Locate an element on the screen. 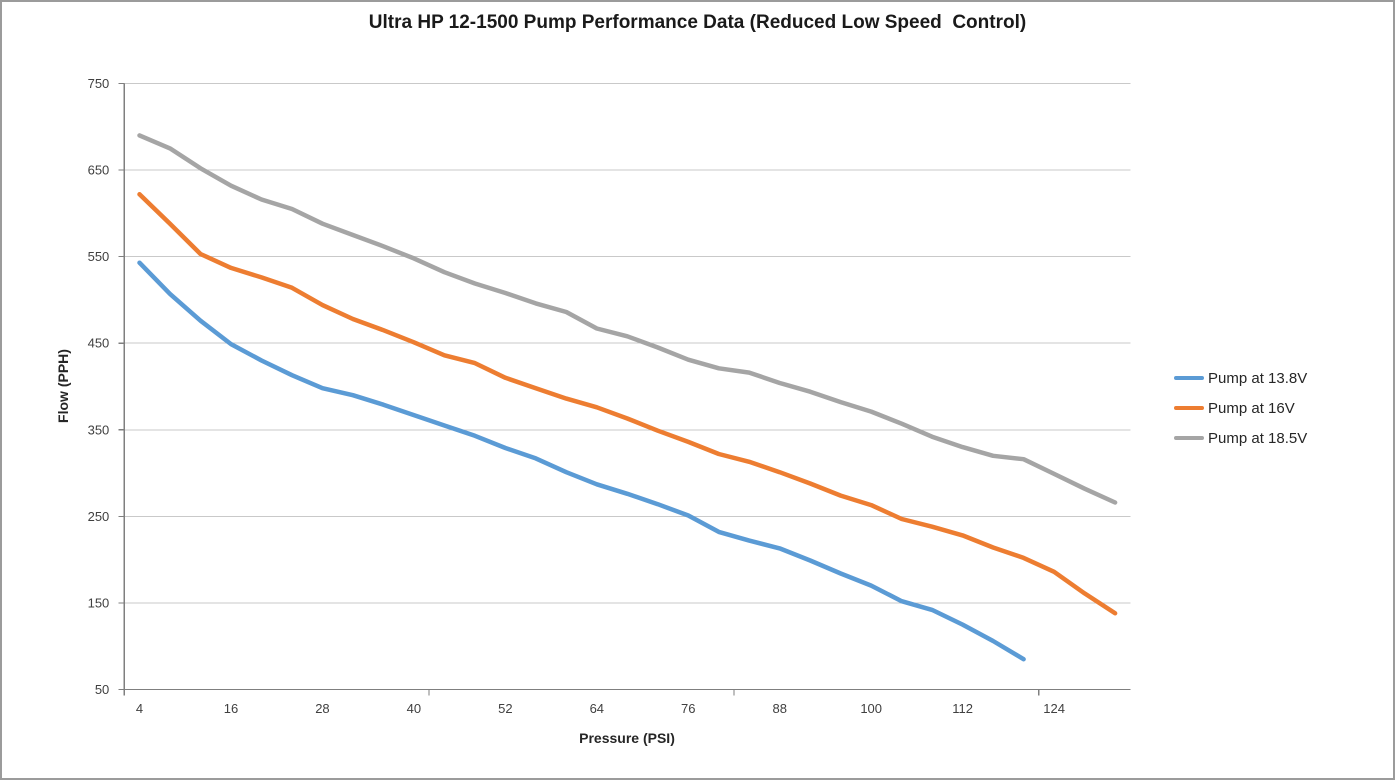 The image size is (1395, 780). legend-line-swatch-13-8v is located at coordinates (1189, 378).